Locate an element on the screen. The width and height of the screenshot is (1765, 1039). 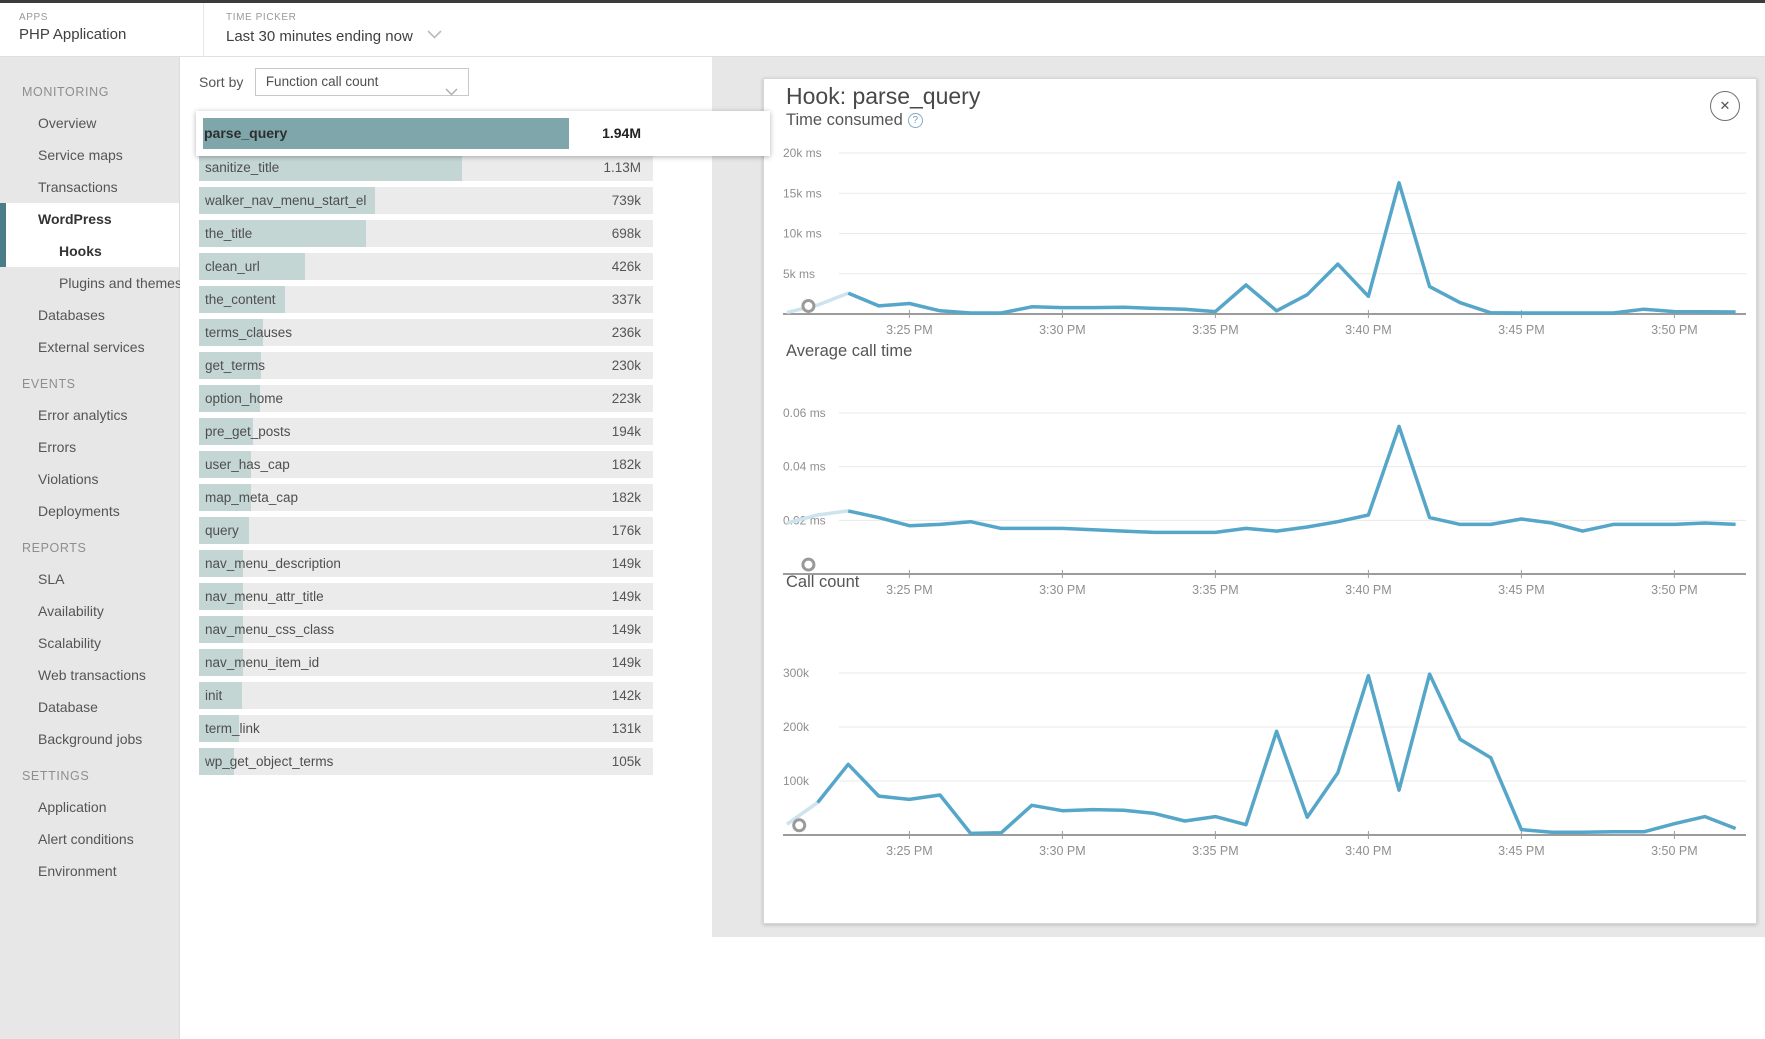
hook-value: 426k is located at coordinates (626, 266).